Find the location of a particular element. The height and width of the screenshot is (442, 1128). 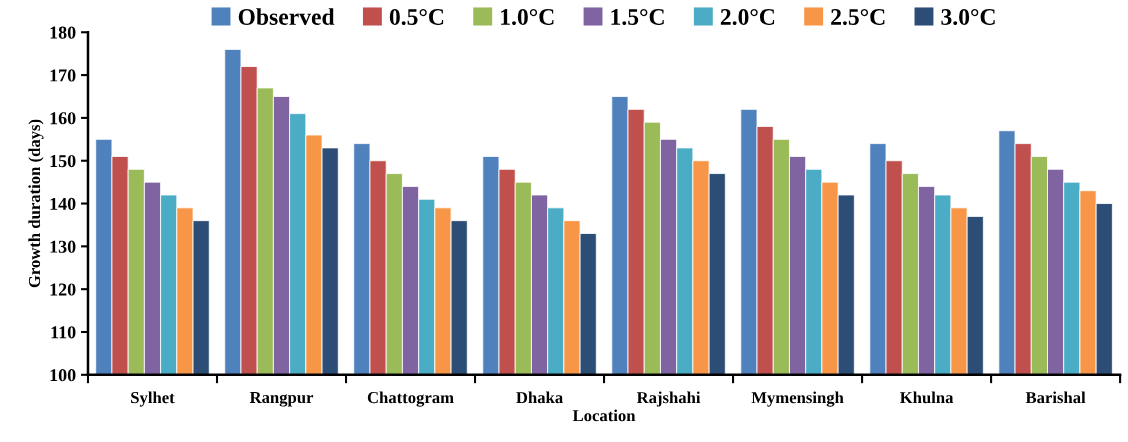

legend-label: 3.0°C is located at coordinates (968, 17).